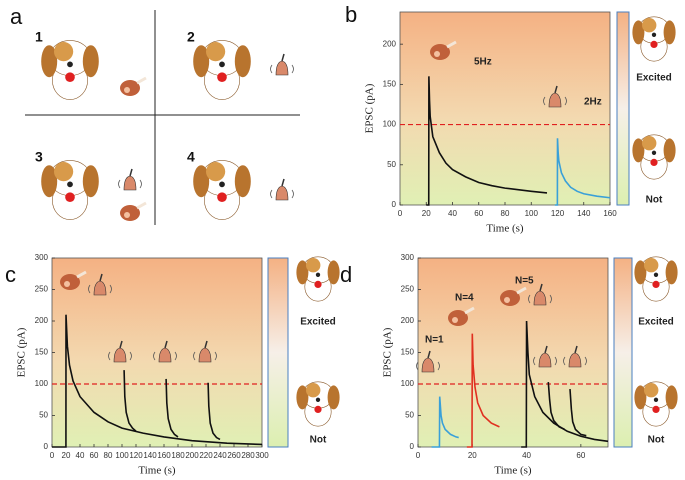 The image size is (685, 480). I want to click on state-label: Not, so click(654, 200).